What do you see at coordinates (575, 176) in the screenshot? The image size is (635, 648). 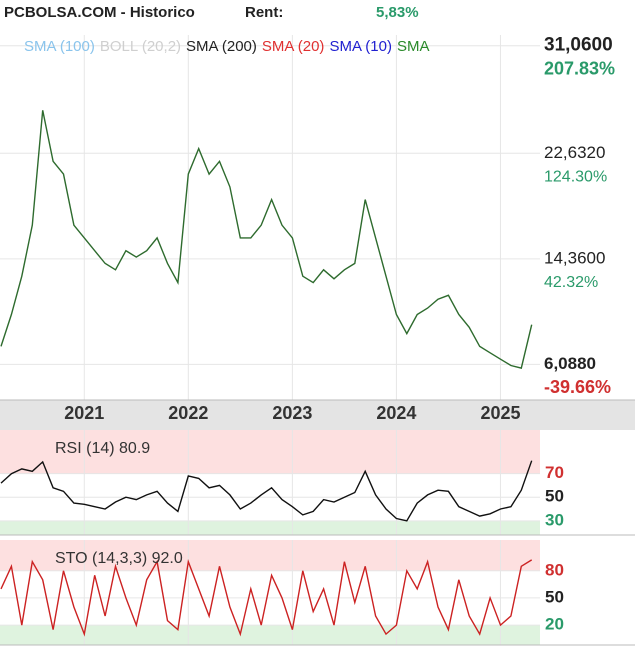 I see `y-pct-label: 124.30%` at bounding box center [575, 176].